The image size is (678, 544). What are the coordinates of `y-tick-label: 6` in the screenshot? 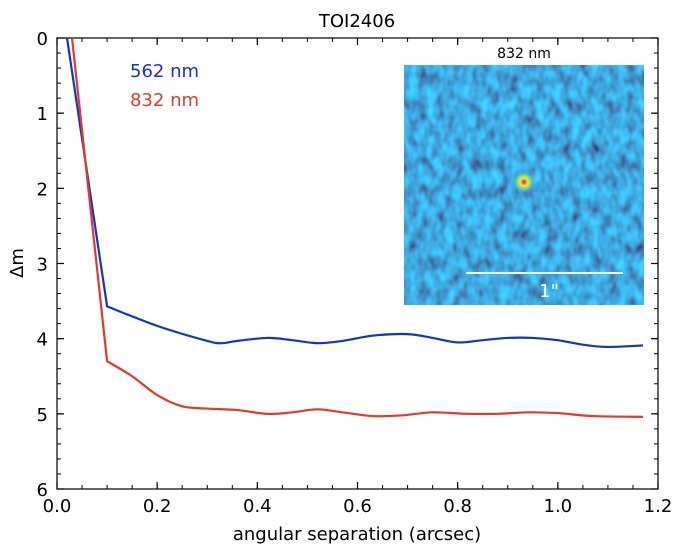 It's located at (42, 490).